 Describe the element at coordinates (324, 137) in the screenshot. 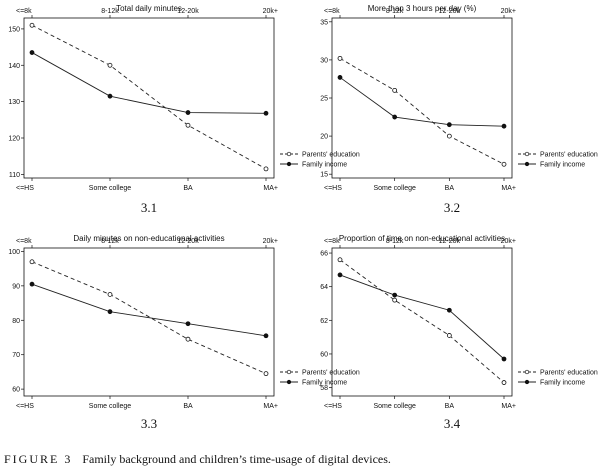

I see `y-tick-label: 20` at that location.